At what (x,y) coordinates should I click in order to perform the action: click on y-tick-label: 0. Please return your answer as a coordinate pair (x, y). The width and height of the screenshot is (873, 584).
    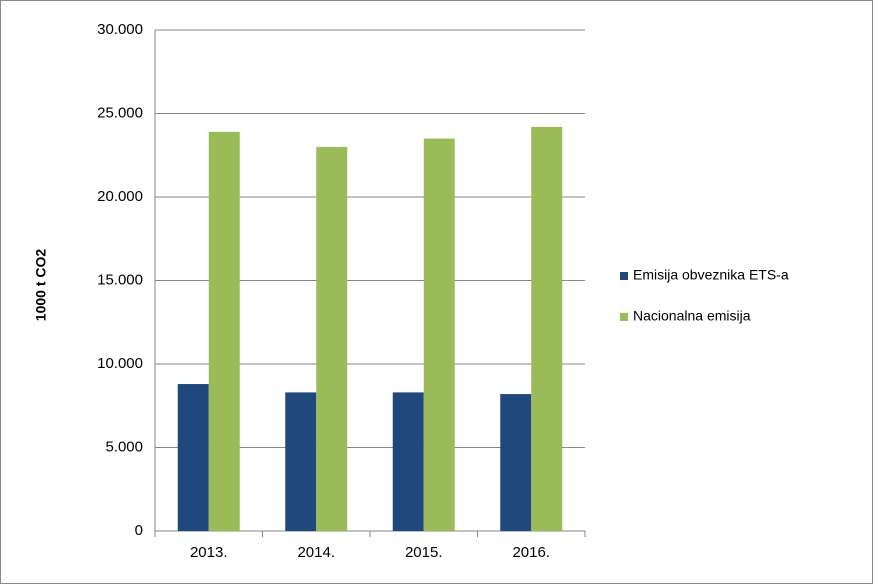
    Looking at the image, I should click on (139, 530).